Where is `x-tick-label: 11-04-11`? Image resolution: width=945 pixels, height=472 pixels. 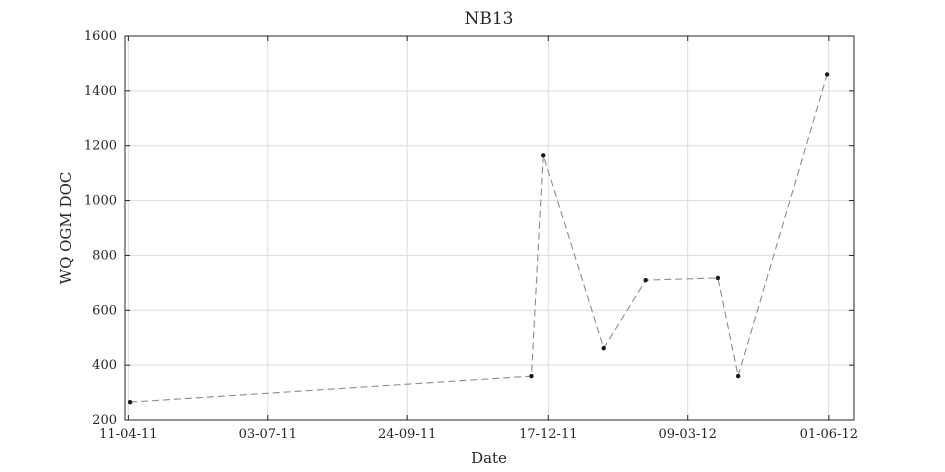 x-tick-label: 11-04-11 is located at coordinates (128, 434).